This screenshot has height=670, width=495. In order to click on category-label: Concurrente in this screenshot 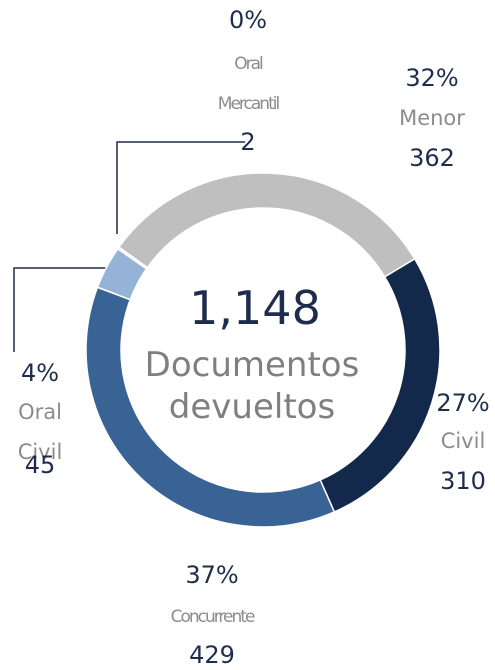, I will do `click(213, 617)`.